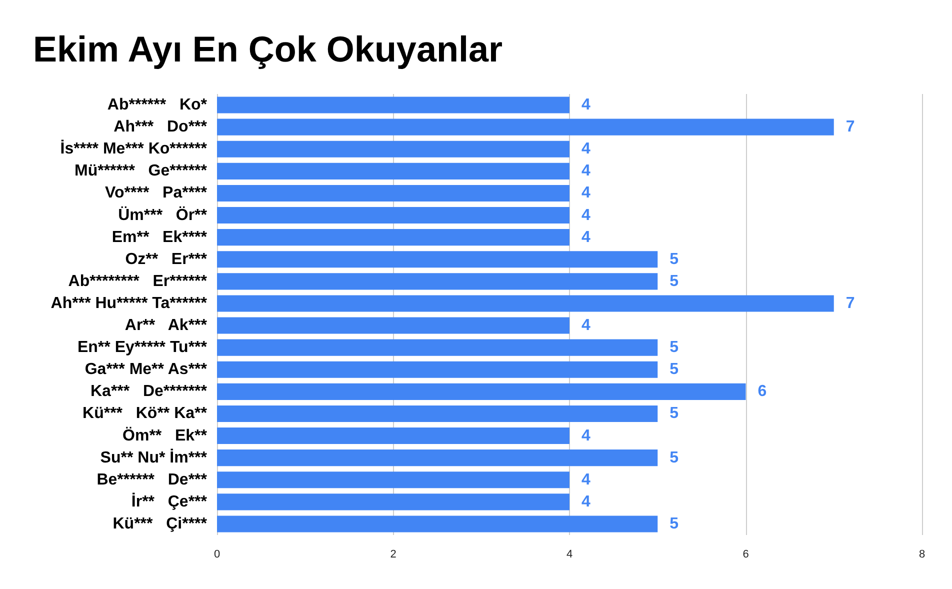 The width and height of the screenshot is (952, 589). What do you see at coordinates (160, 523) in the screenshot?
I see `y-tick-label: Kü*** Çi****` at bounding box center [160, 523].